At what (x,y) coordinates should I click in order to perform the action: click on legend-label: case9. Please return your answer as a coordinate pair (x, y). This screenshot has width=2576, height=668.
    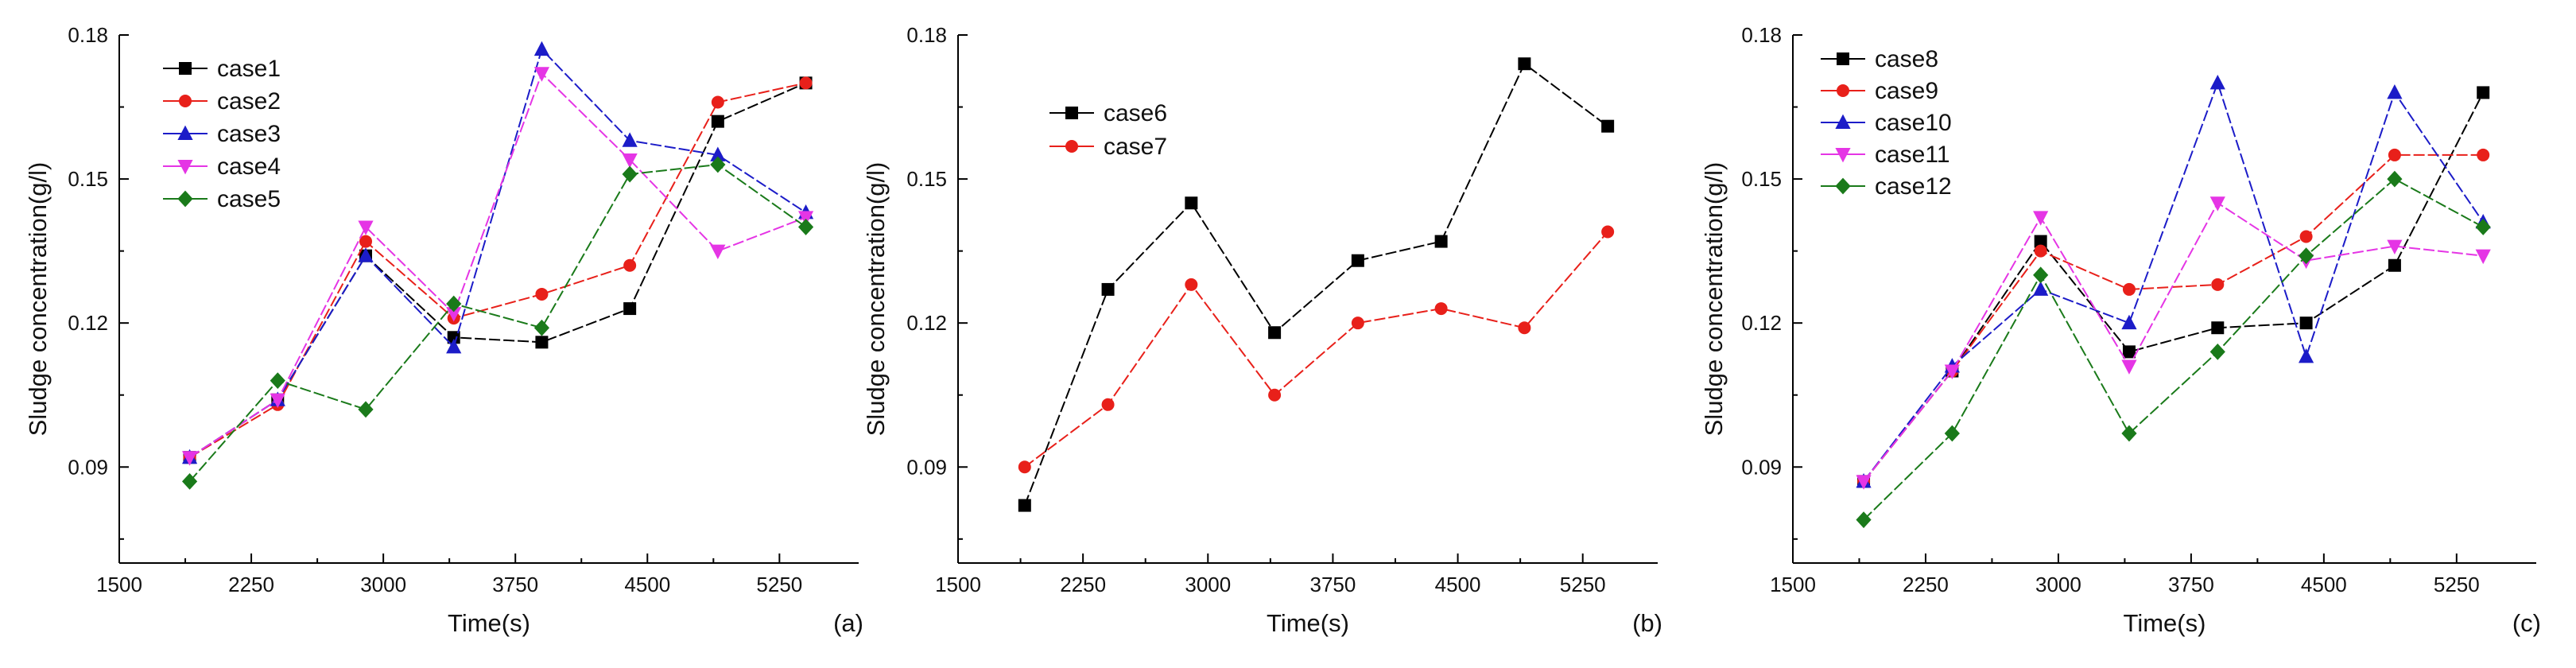
    Looking at the image, I should click on (1907, 91).